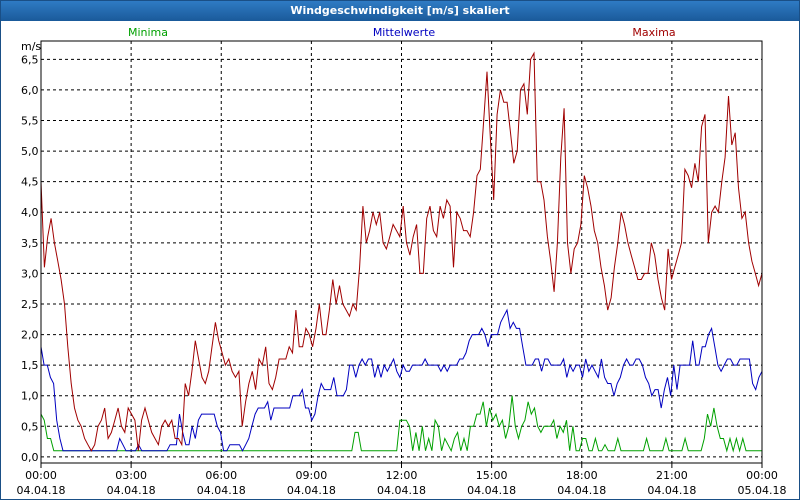 The image size is (800, 500). What do you see at coordinates (31, 46) in the screenshot?
I see `y-axis-unit: m/s` at bounding box center [31, 46].